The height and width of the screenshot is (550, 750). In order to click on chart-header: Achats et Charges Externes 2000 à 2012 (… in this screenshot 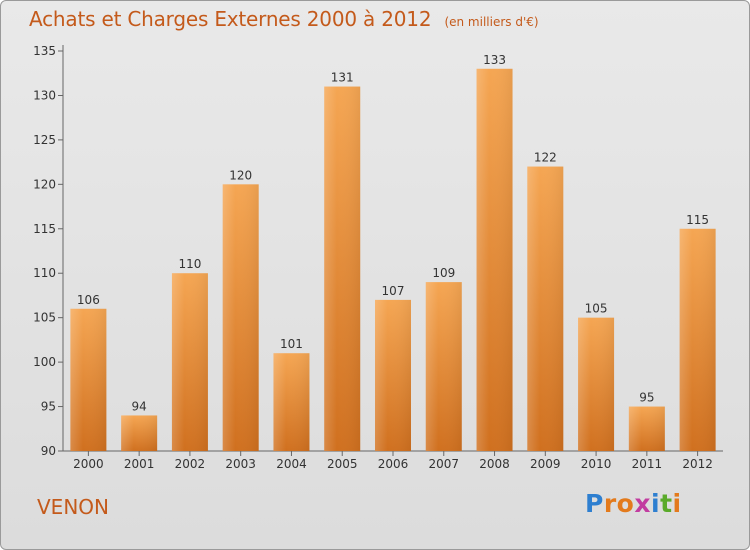, I will do `click(284, 19)`.